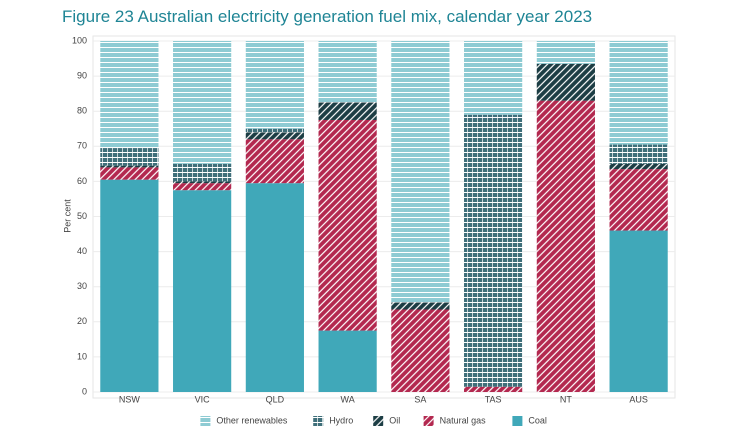 This screenshot has width=750, height=442. What do you see at coordinates (82, 321) in the screenshot?
I see `y-tick-label: 20` at bounding box center [82, 321].